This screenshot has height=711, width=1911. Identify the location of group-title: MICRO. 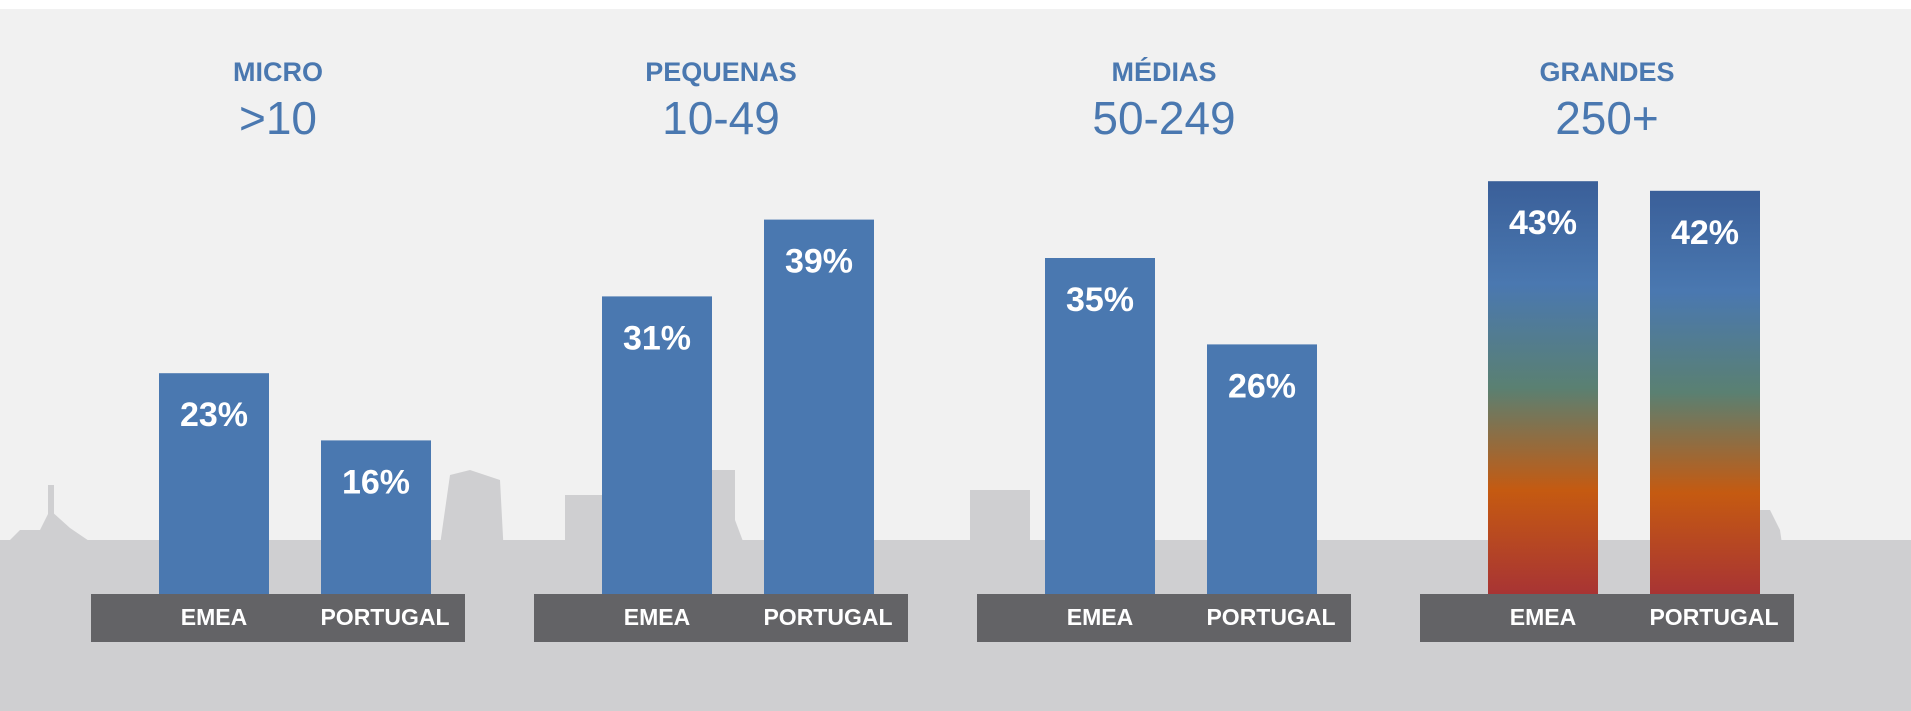
(278, 72).